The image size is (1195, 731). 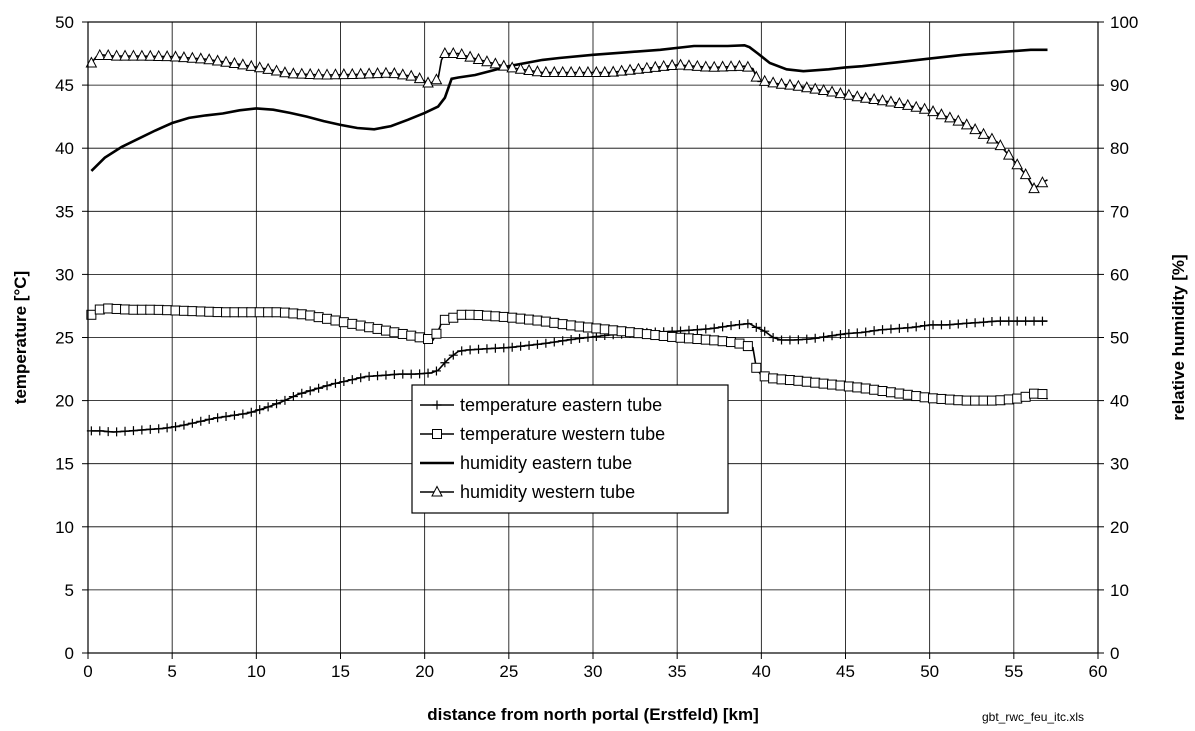 What do you see at coordinates (845, 671) in the screenshot?
I see `x-tick-label: 45` at bounding box center [845, 671].